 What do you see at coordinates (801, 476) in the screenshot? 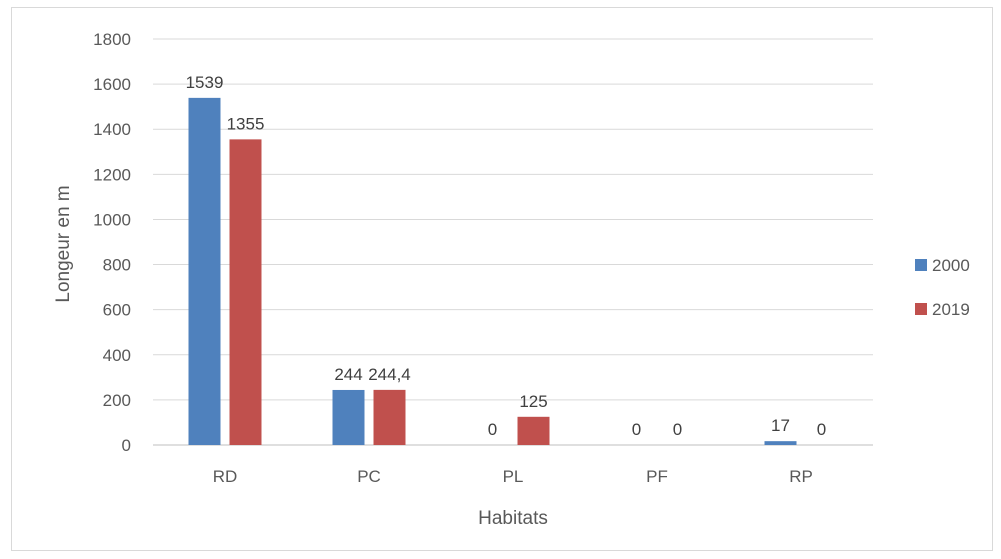
I see `x-tick-label: RP` at bounding box center [801, 476].